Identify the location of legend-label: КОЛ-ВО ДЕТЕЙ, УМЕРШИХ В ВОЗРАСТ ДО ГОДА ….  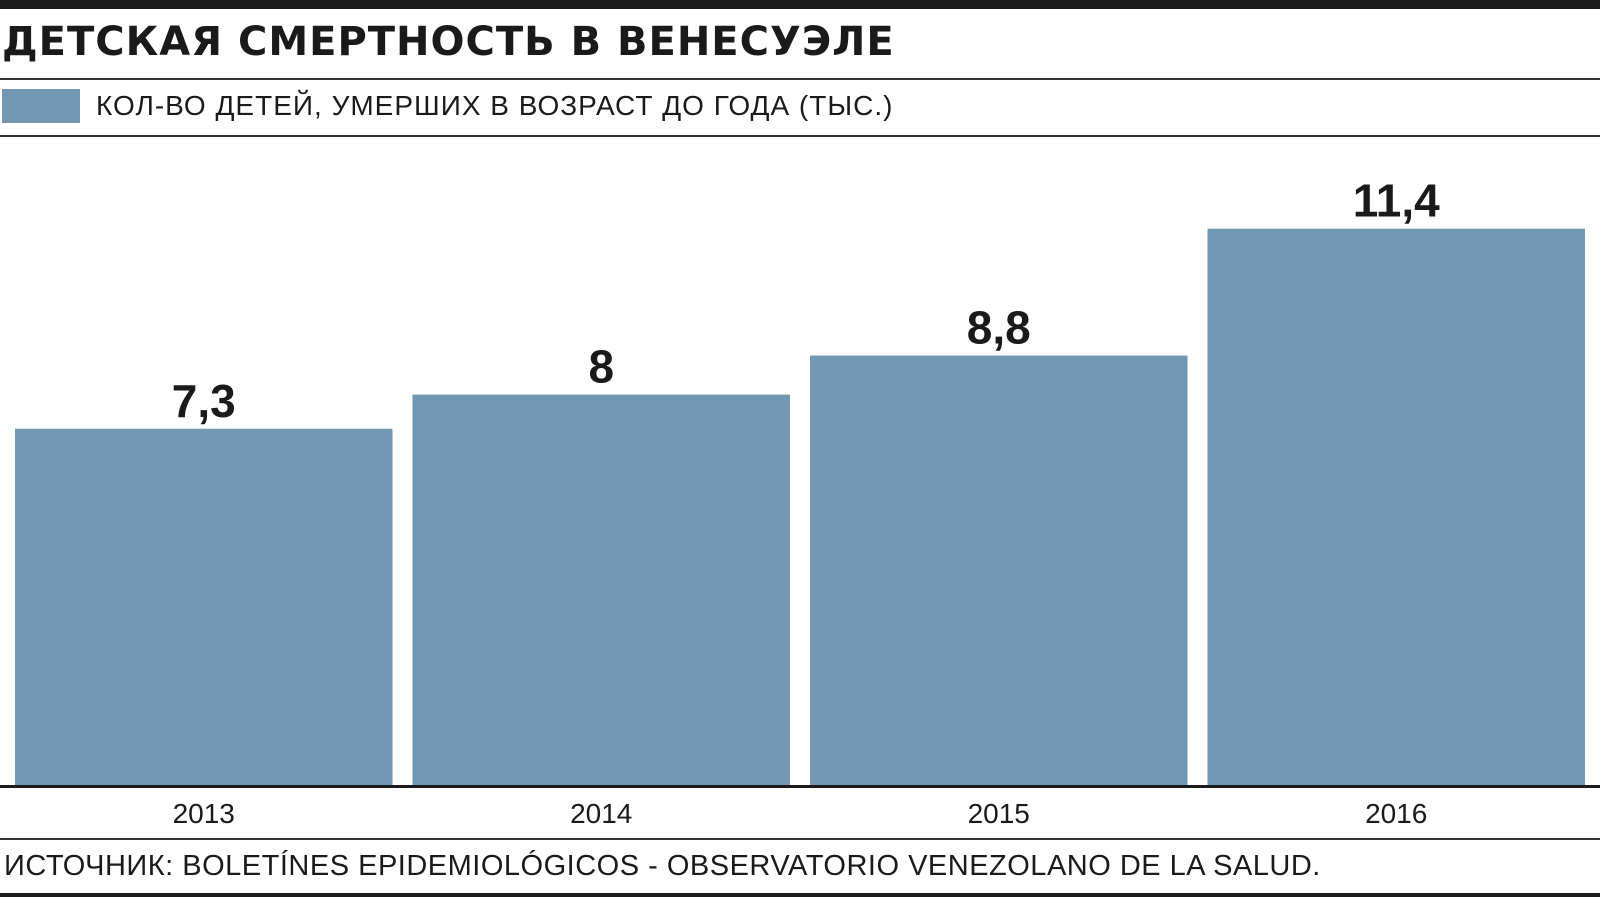
(495, 105).